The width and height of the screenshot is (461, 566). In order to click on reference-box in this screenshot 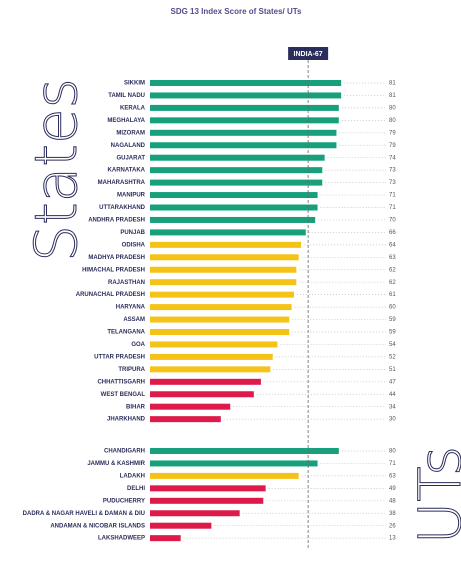, I will do `click(308, 53)`.